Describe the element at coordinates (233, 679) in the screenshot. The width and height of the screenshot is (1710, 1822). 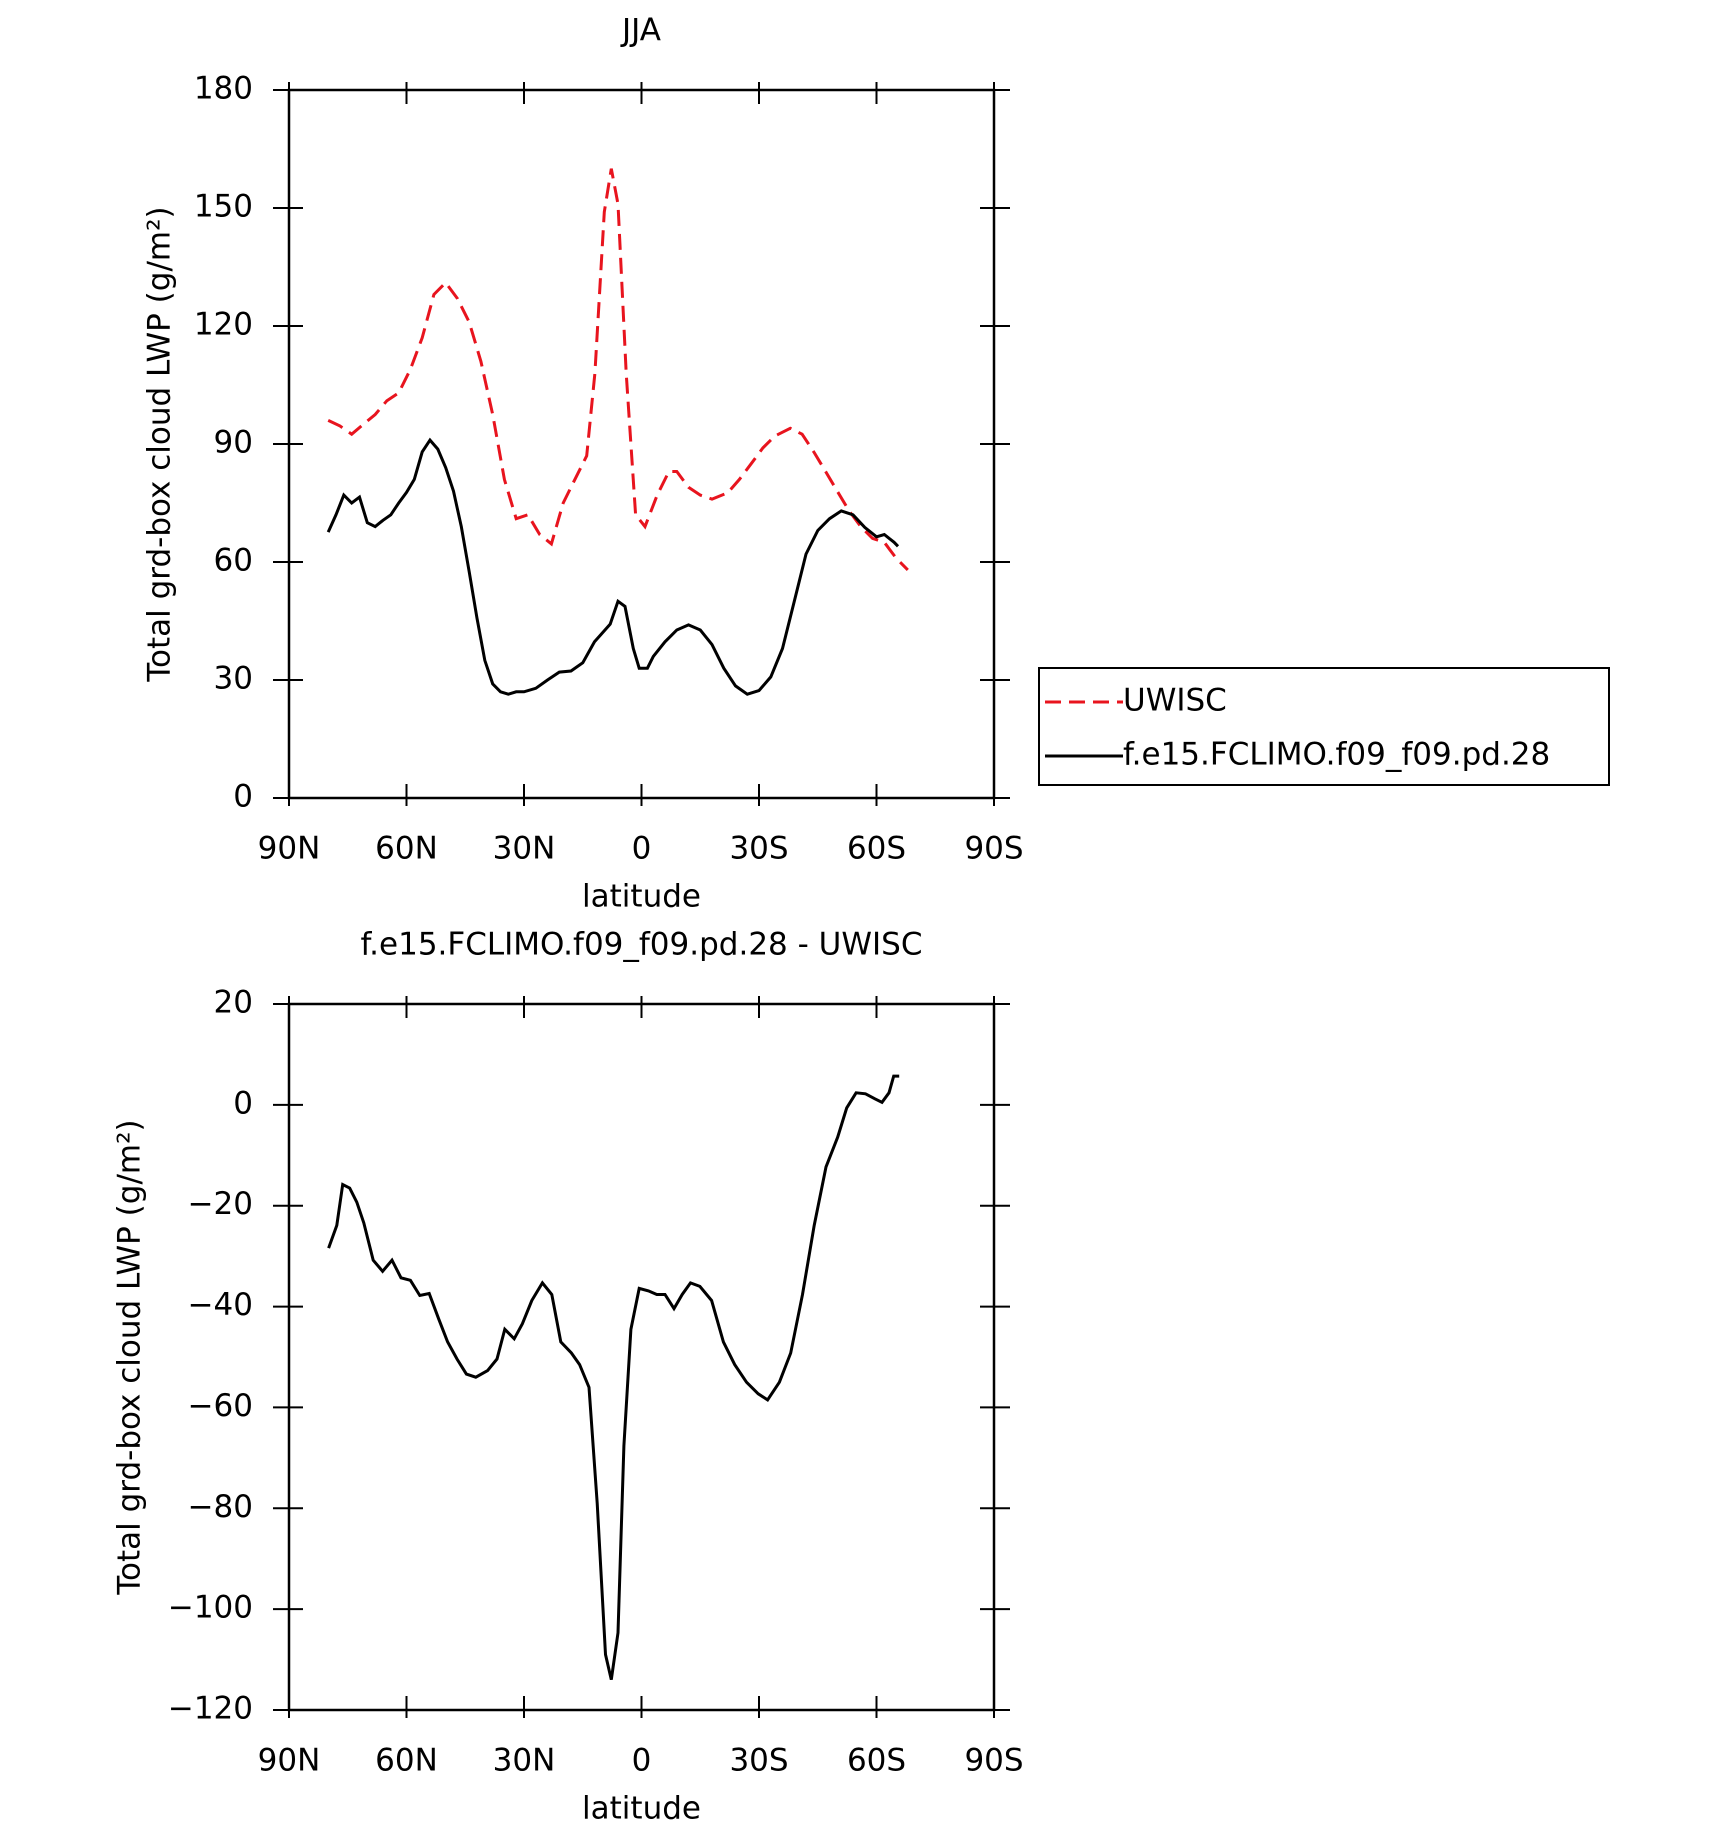
I see `y-tick-label: 30` at that location.